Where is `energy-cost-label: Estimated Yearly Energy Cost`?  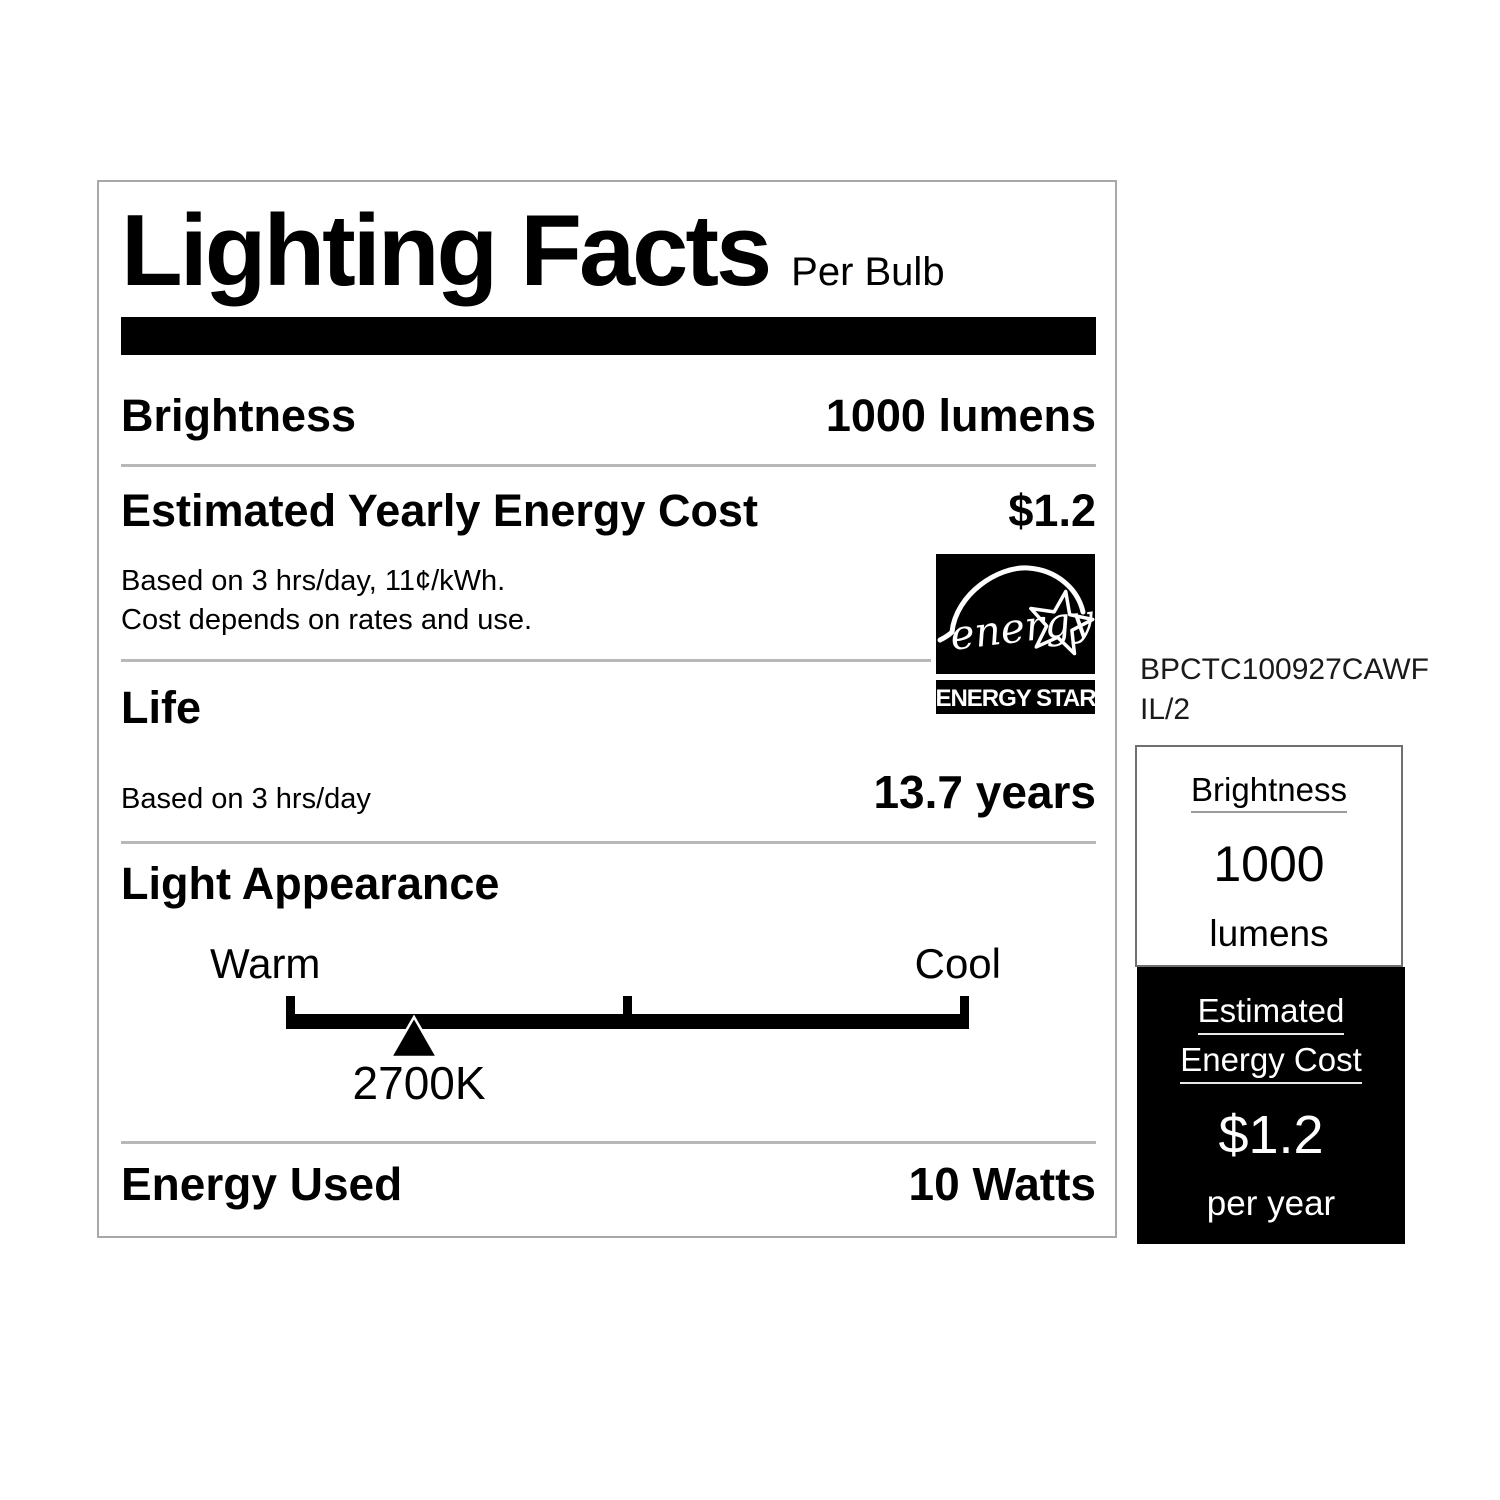 energy-cost-label: Estimated Yearly Energy Cost is located at coordinates (439, 510).